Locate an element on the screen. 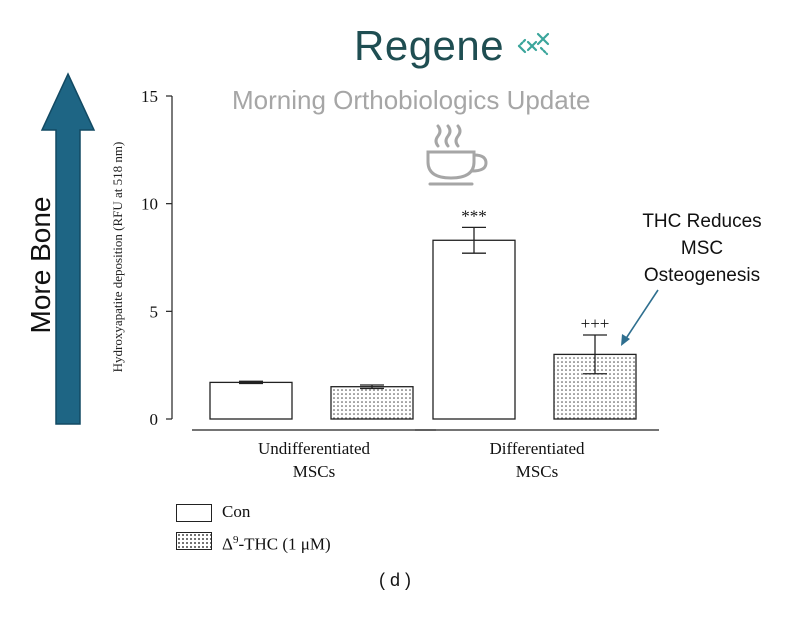 The height and width of the screenshot is (620, 800). brand-name: Regene is located at coordinates (429, 45).